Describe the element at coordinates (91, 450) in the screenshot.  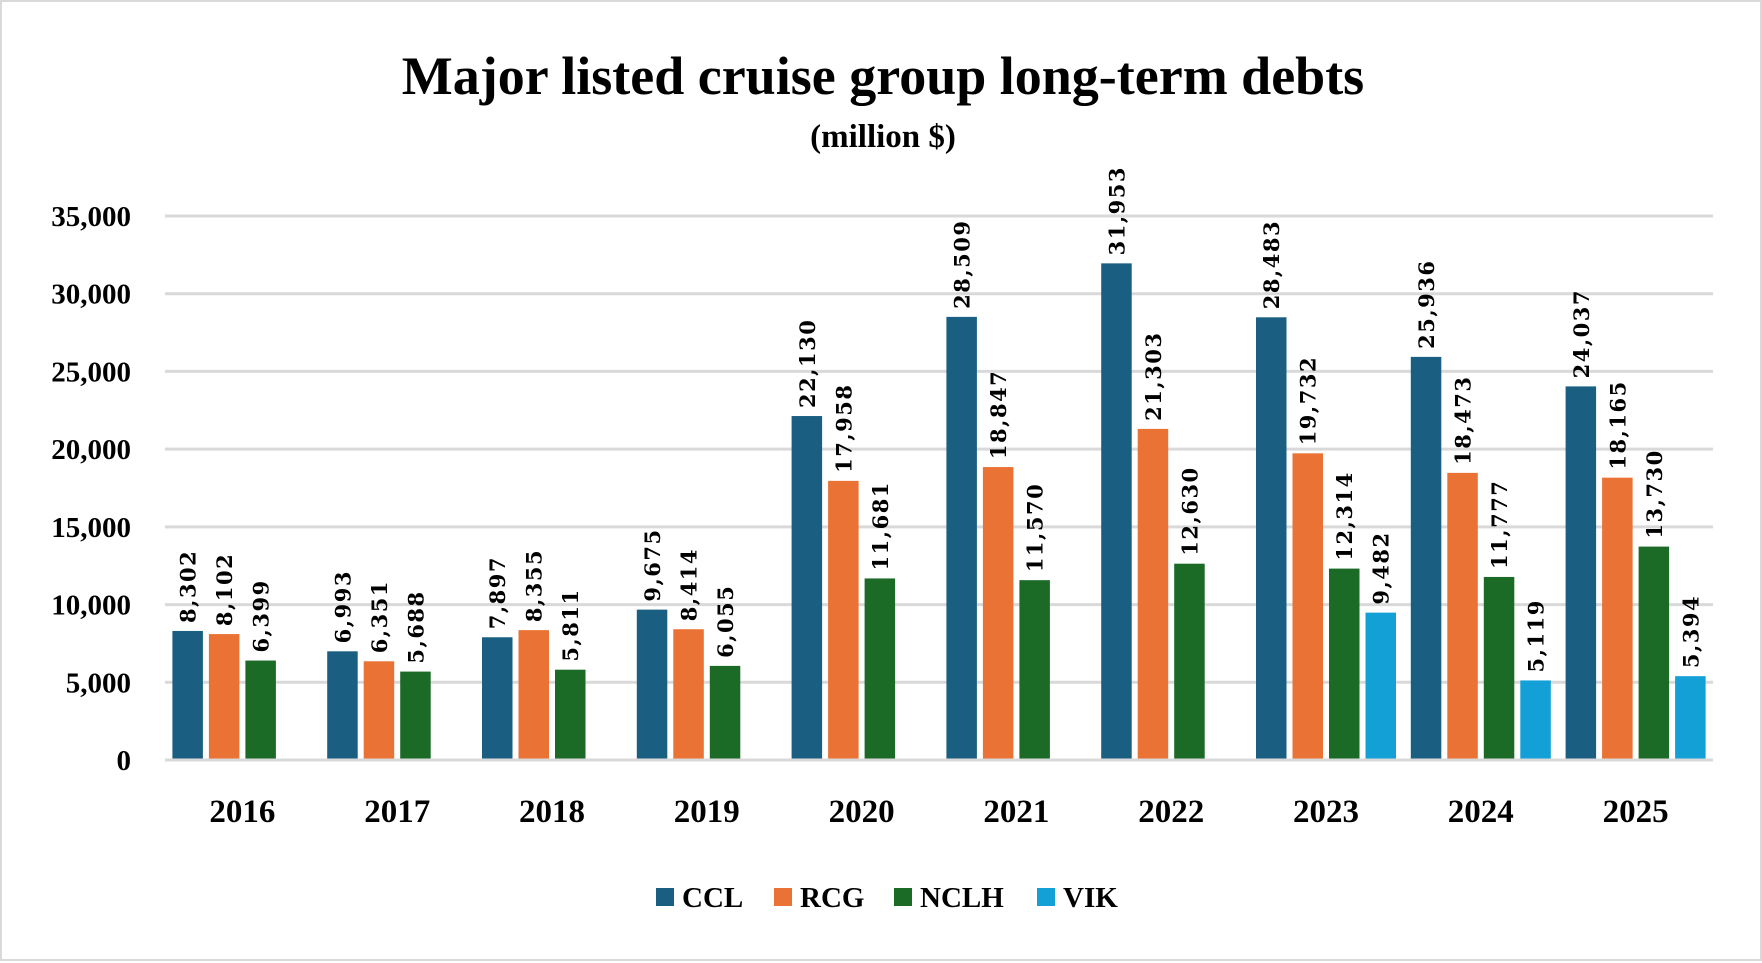
I see `y-tick-label: 20,000` at that location.